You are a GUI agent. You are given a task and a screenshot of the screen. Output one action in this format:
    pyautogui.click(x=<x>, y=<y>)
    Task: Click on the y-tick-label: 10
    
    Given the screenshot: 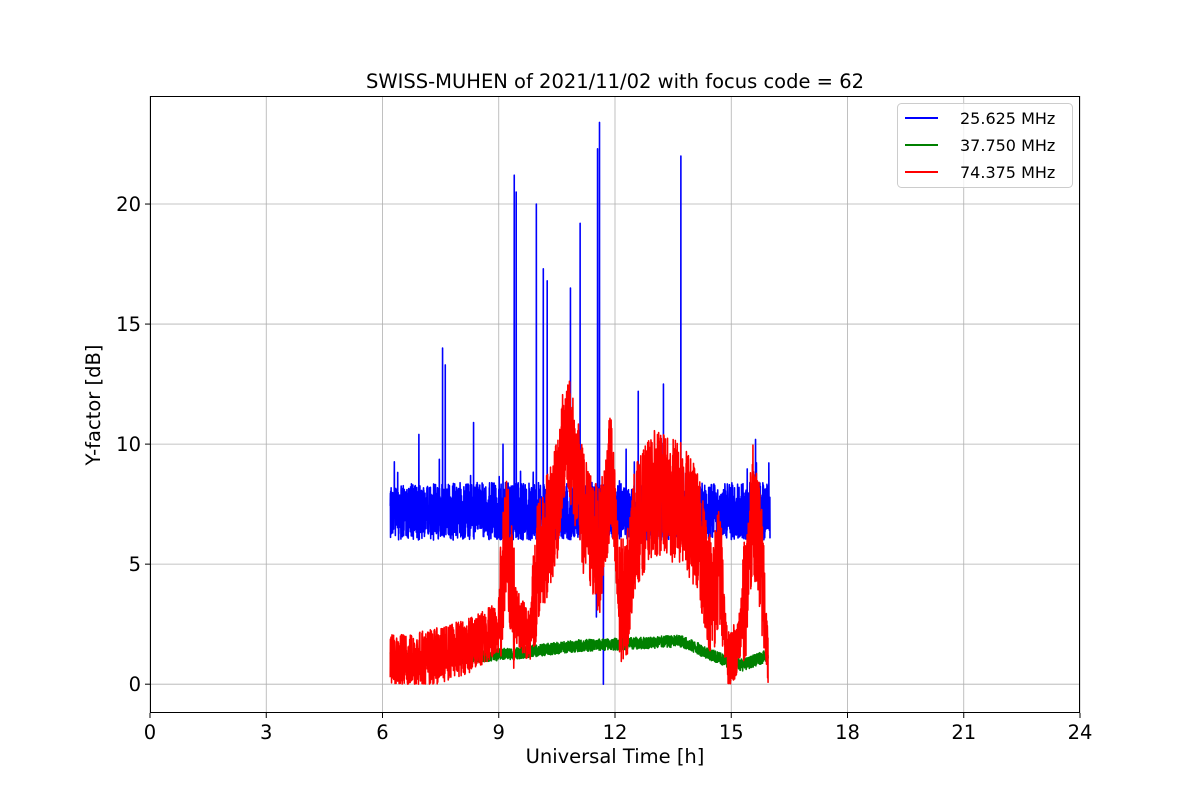 What is the action you would take?
    pyautogui.click(x=128, y=444)
    